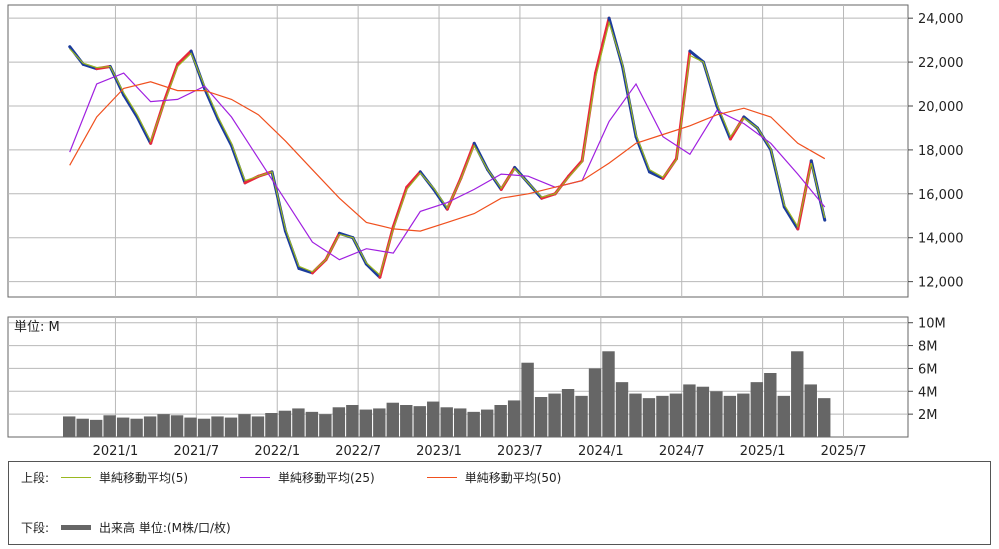  What do you see at coordinates (941, 63) in the screenshot?
I see `price-y-label: 22,000` at bounding box center [941, 63].